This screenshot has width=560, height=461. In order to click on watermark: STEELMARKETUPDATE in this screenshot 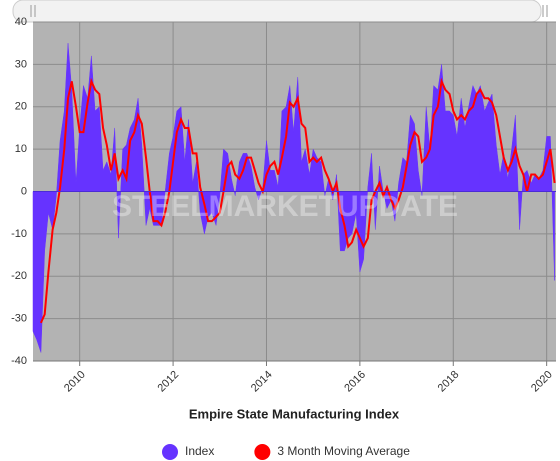, I will do `click(285, 206)`.